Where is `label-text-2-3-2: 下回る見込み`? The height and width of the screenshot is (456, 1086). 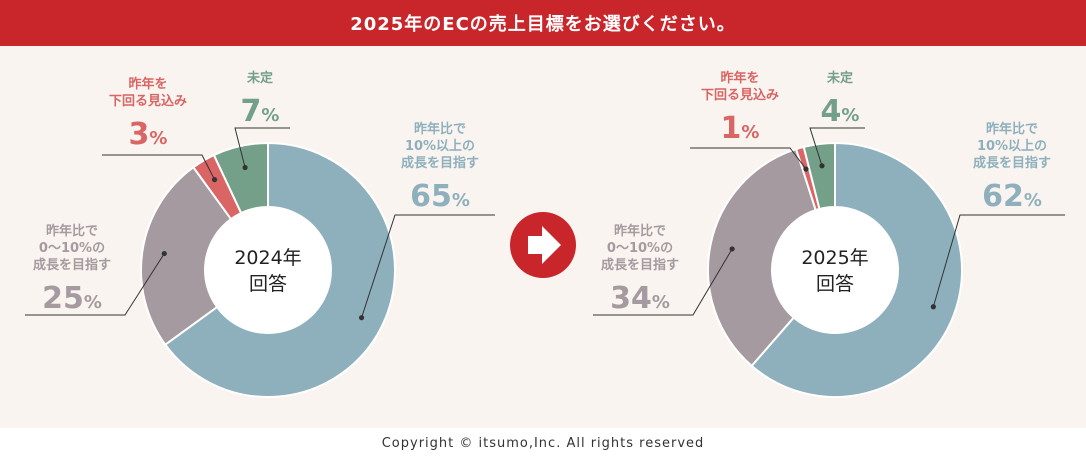 label-text-2-3-2: 下回る見込み is located at coordinates (740, 95).